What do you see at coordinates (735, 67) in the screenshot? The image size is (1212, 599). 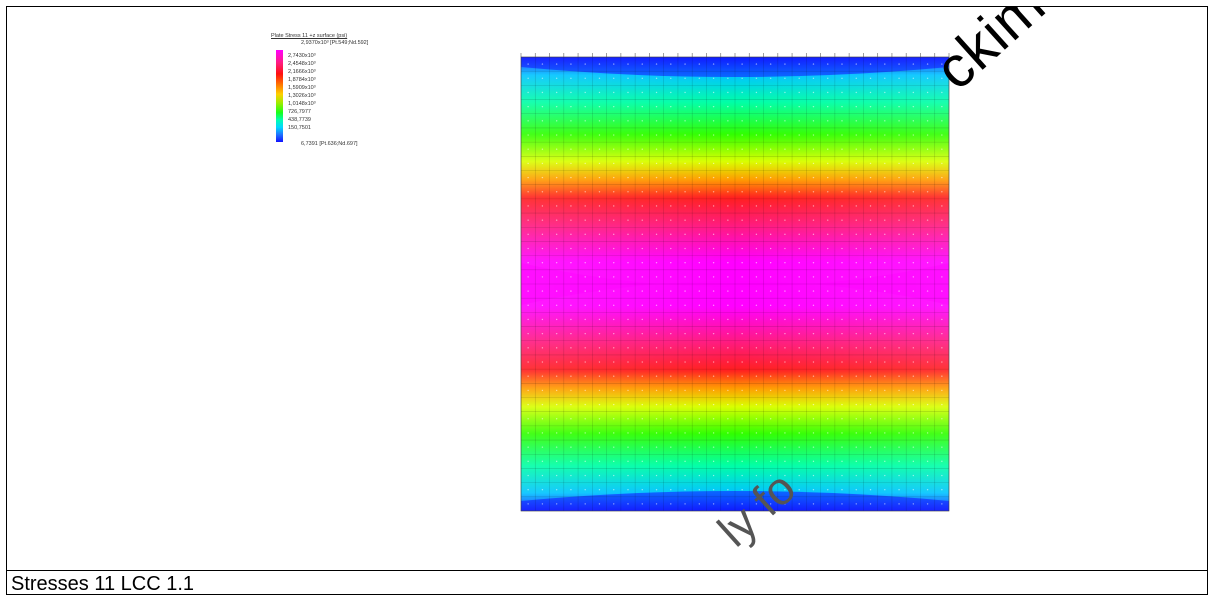 I see `top-blue-lobe` at bounding box center [735, 67].